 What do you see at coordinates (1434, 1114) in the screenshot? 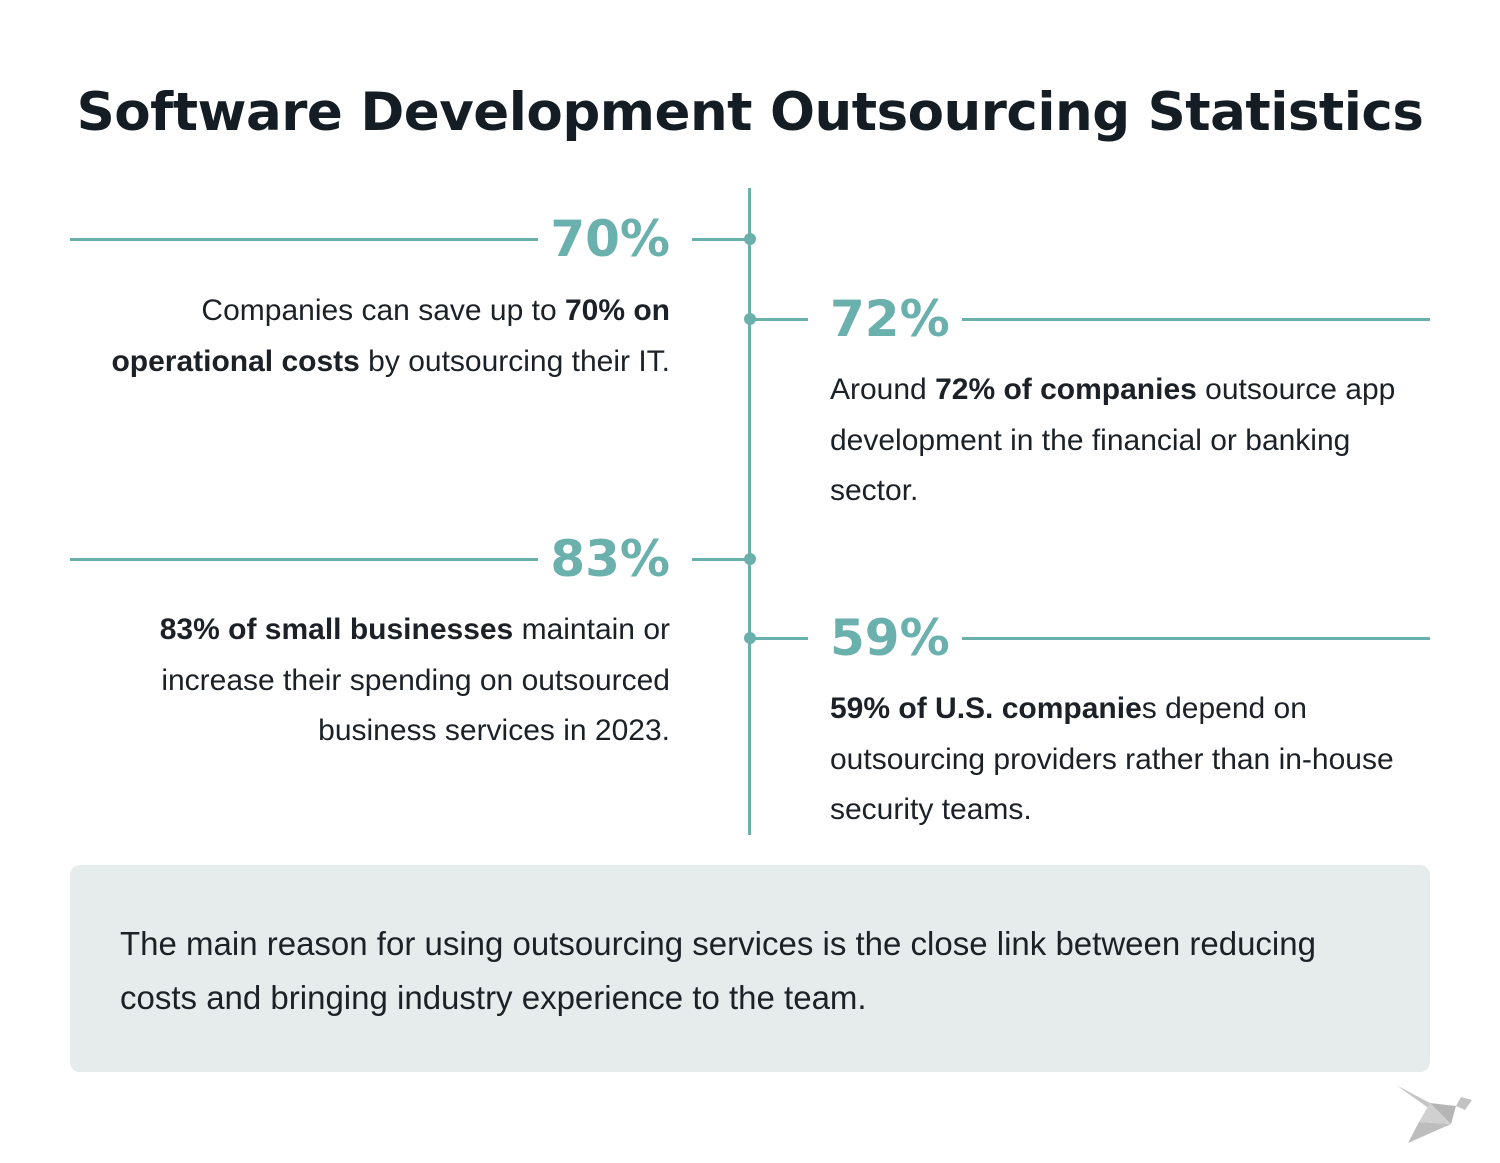
I see `origami-bird-icon` at bounding box center [1434, 1114].